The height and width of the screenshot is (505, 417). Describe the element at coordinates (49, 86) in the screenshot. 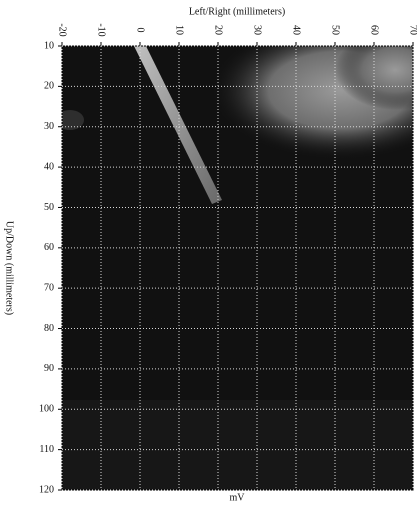

I see `y-tick-label: 20` at that location.